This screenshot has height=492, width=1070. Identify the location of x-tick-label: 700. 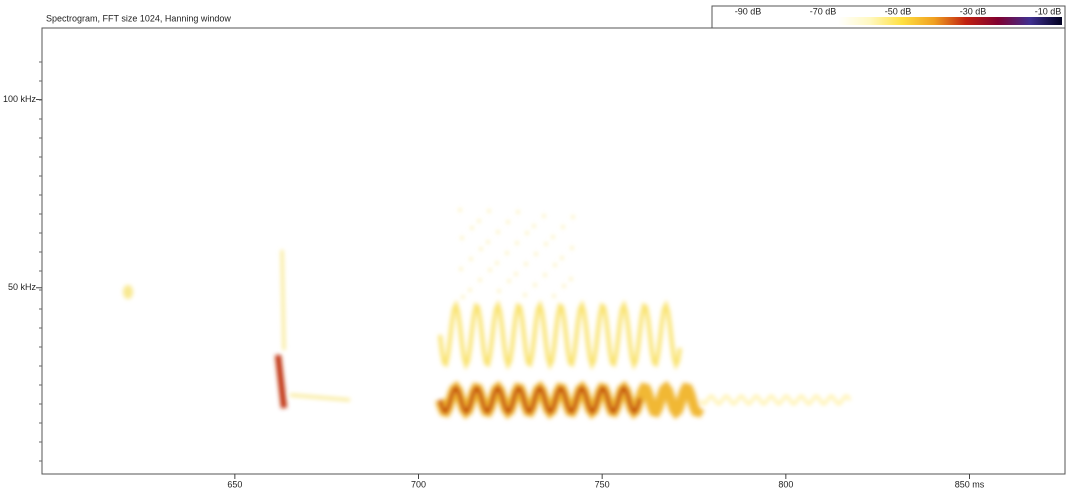
(418, 484).